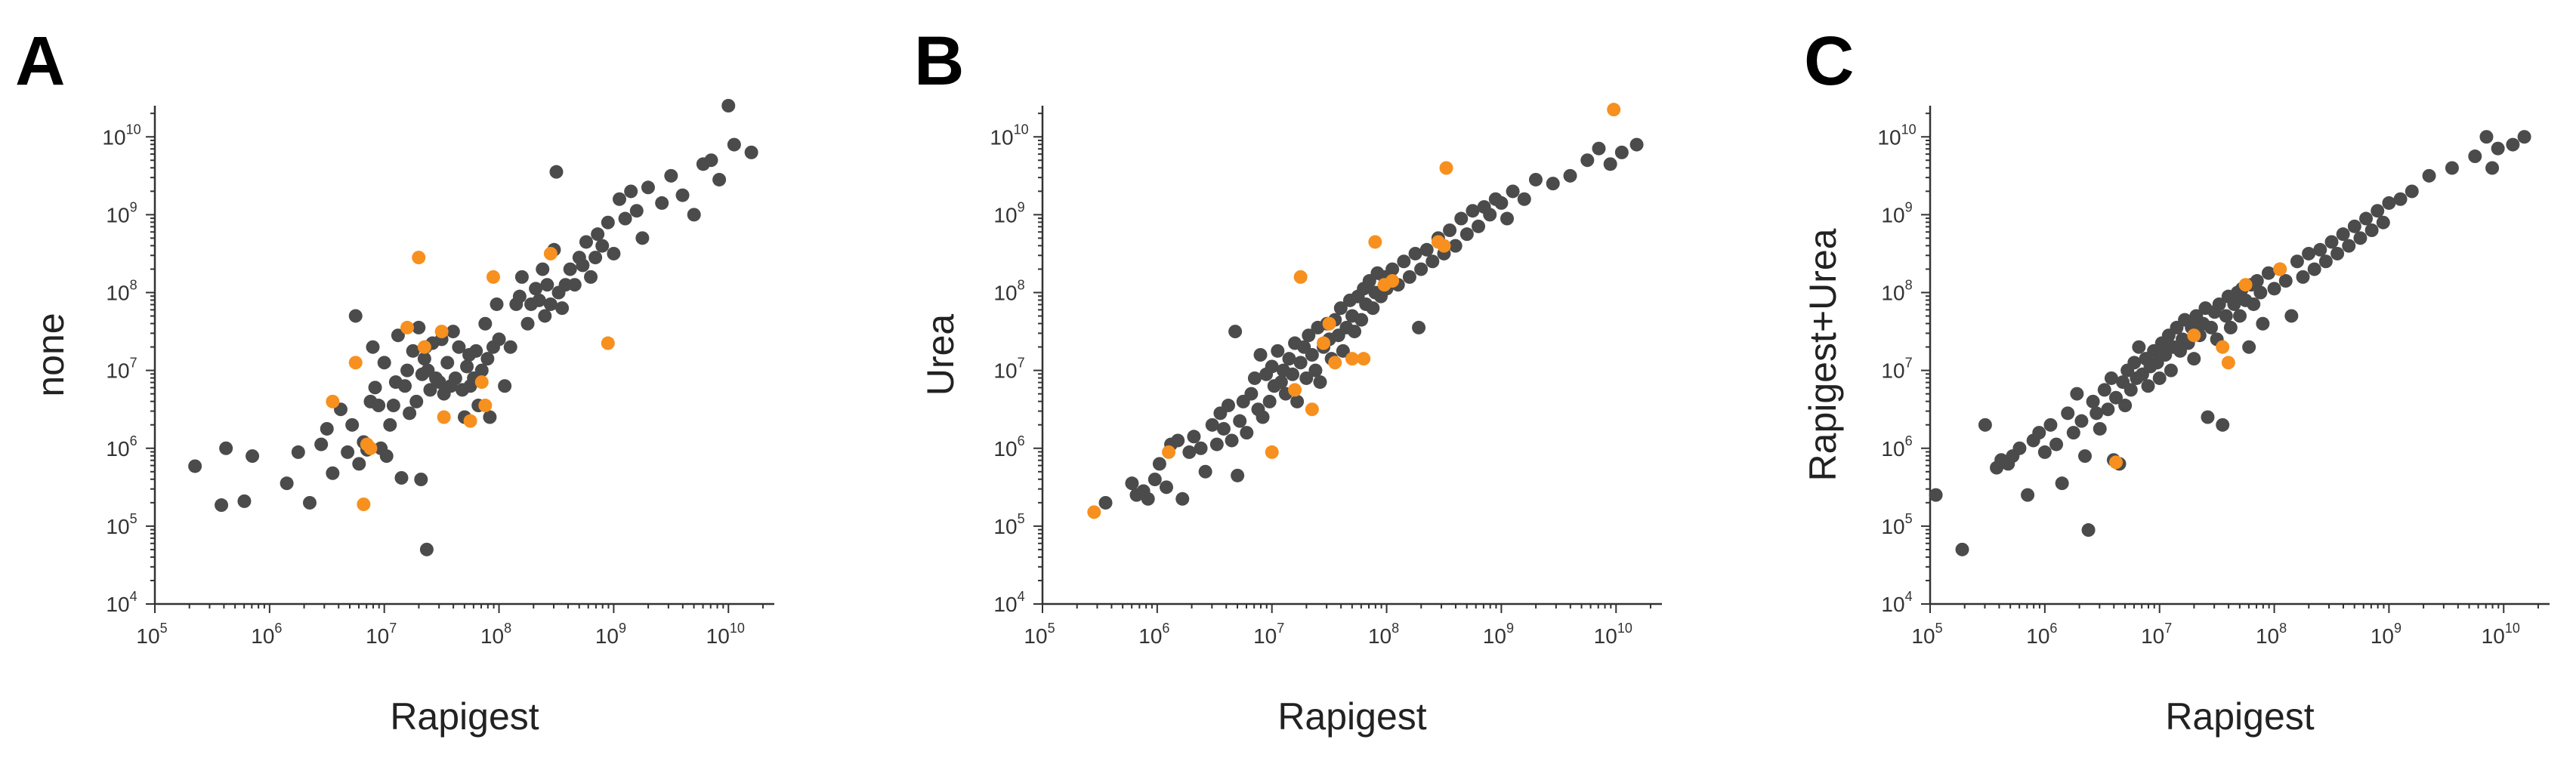  Describe the element at coordinates (1021, 206) in the screenshot. I see `y-tick-exponent: 9` at that location.